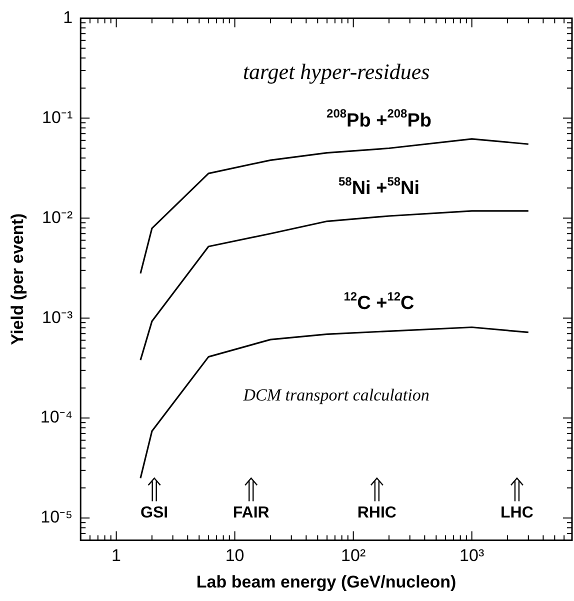 The height and width of the screenshot is (601, 574). I want to click on y-axis-title: Yield (per event), so click(17, 279).